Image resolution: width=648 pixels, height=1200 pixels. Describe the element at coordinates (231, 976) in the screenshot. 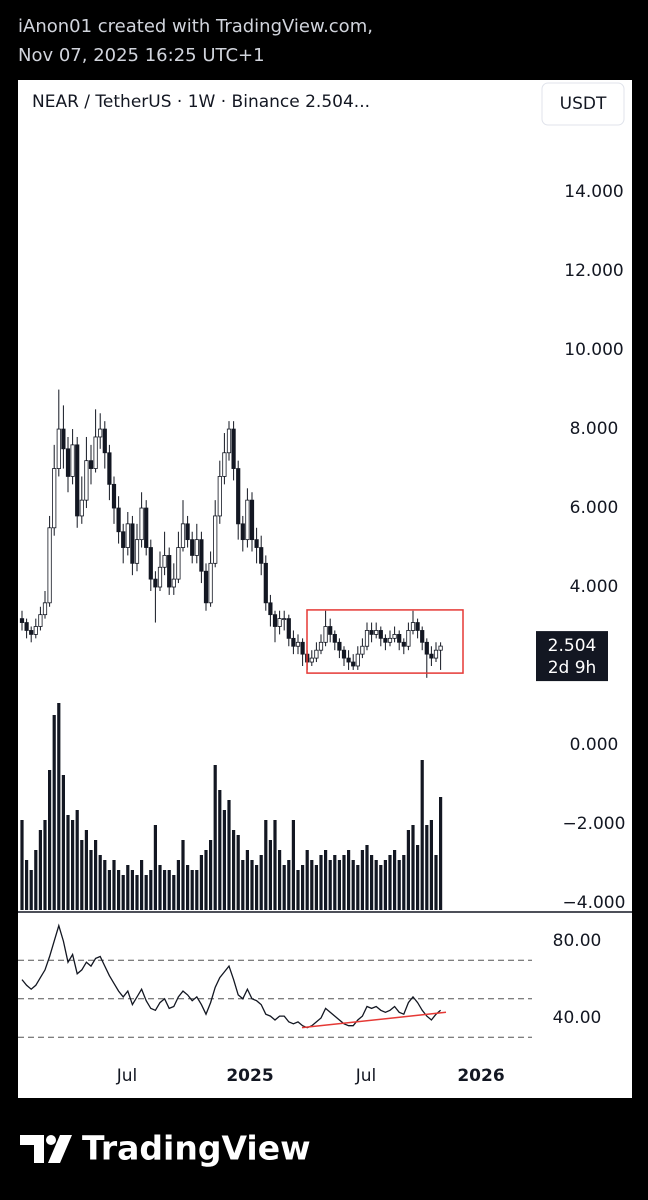

I see `rsi-line` at that location.